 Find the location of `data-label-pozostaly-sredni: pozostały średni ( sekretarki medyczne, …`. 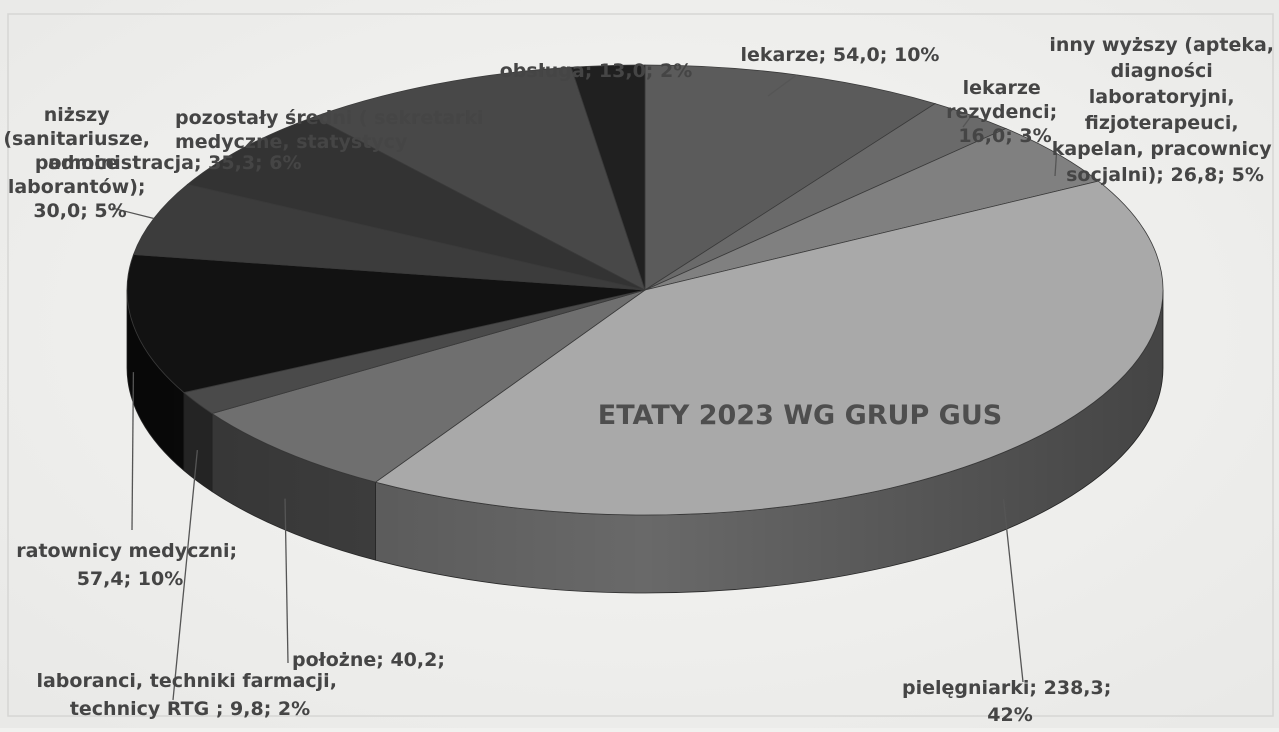

data-label-pozostaly-sredni: pozostały średni ( sekretarki medyczne, … is located at coordinates (332, 130).